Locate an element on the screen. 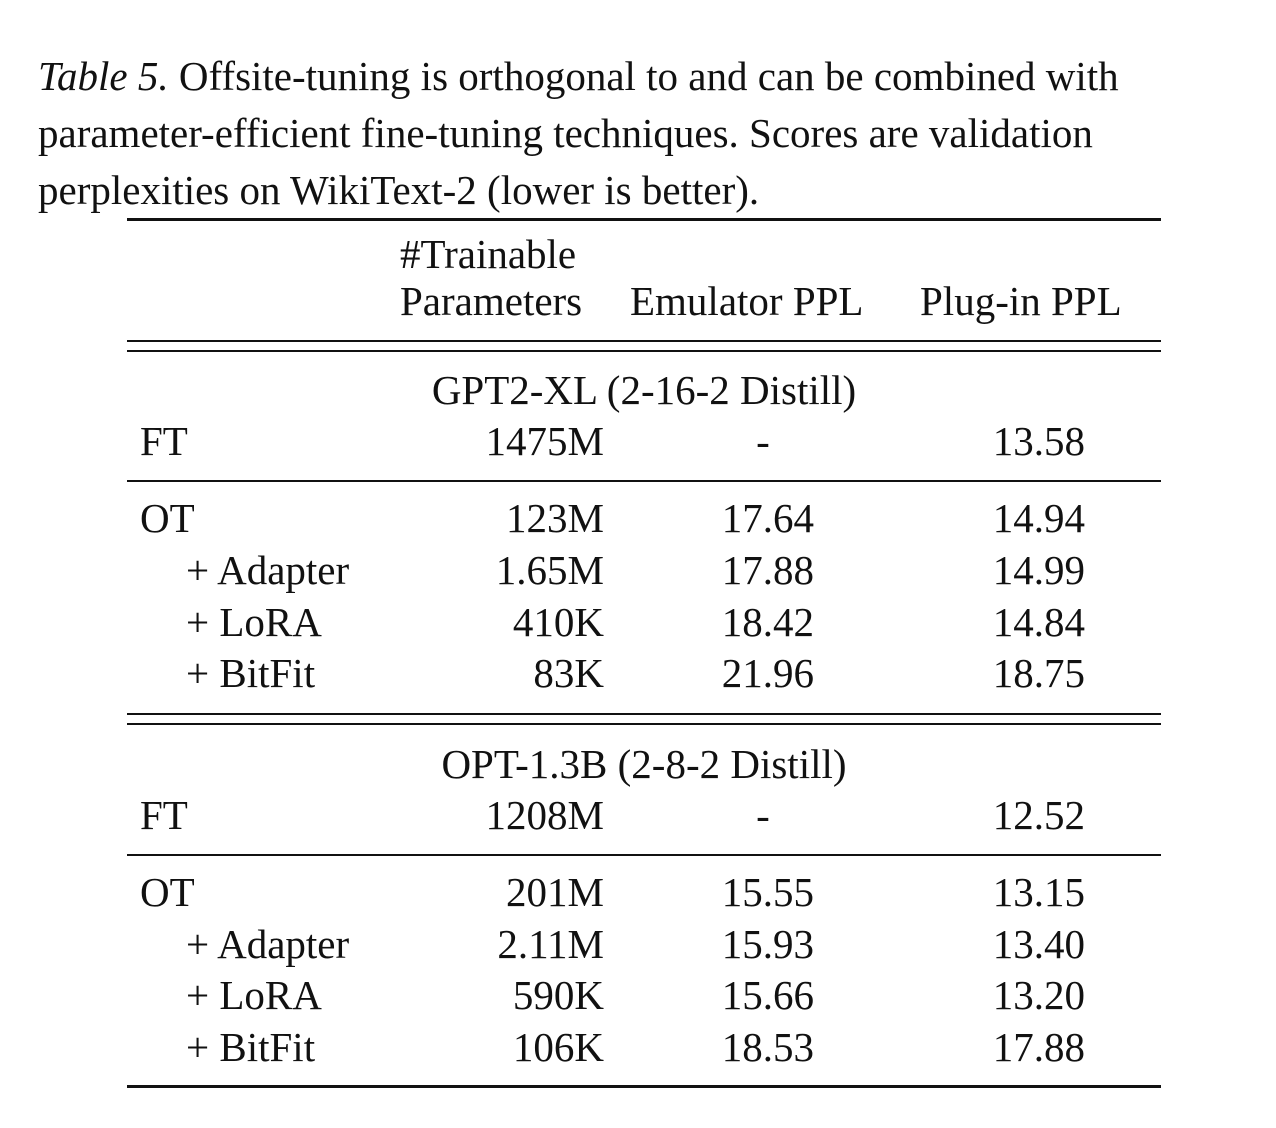  emulator-cell: 15.93 is located at coordinates (767, 944).